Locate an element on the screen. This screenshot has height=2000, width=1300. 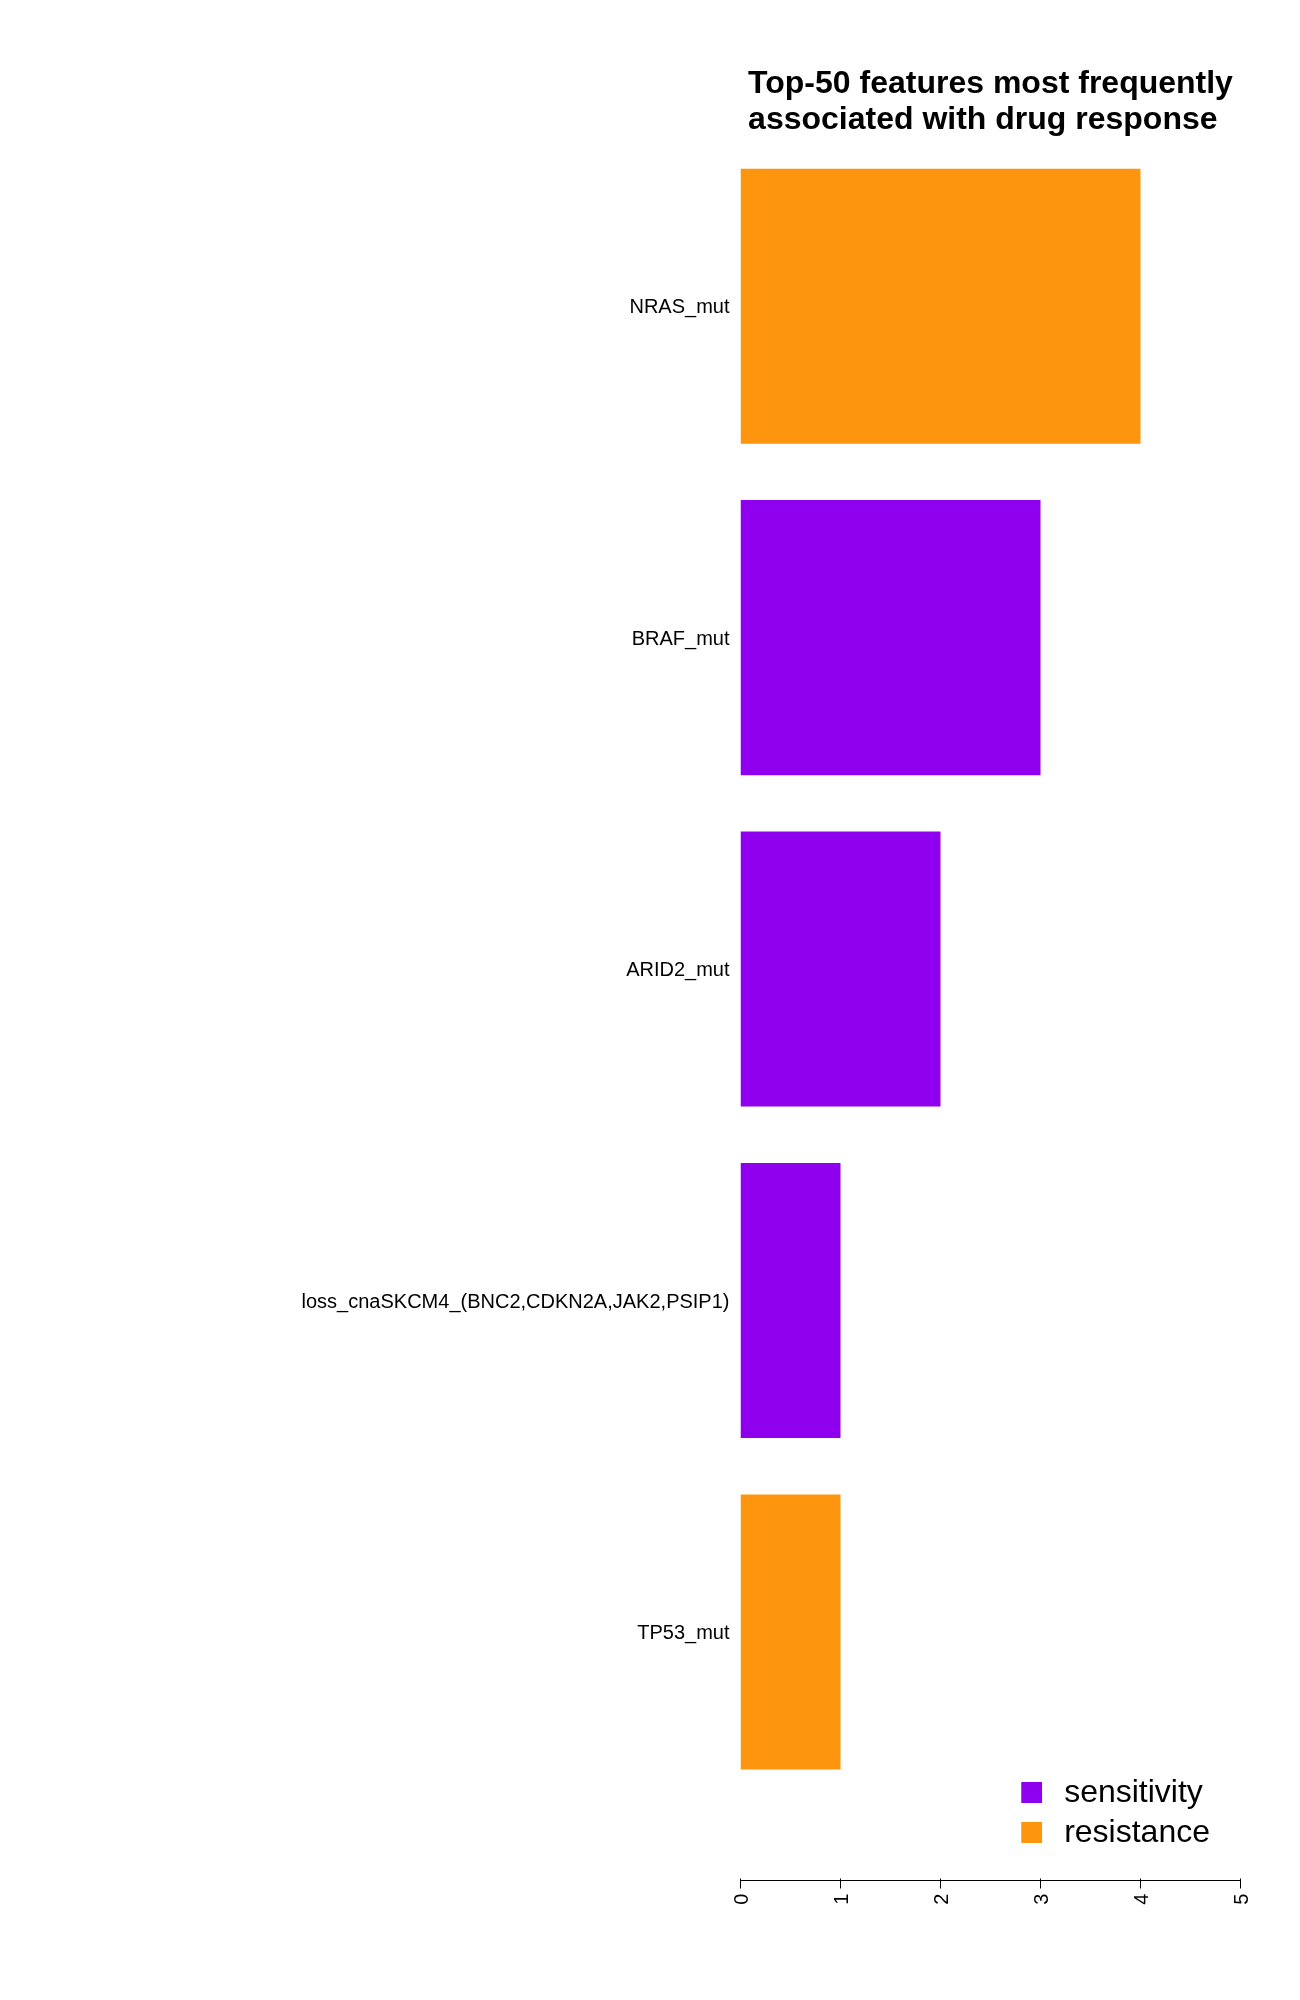
y-tick-label: TP53_mut is located at coordinates (683, 1632).